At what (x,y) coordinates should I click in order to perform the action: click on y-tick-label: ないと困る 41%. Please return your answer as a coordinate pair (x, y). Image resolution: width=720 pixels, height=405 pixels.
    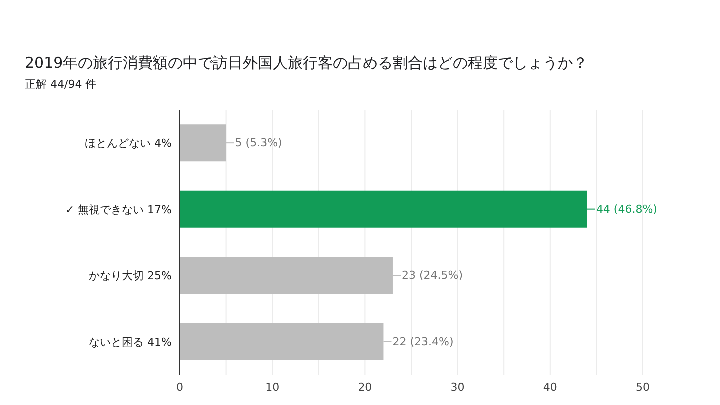
    Looking at the image, I should click on (130, 342).